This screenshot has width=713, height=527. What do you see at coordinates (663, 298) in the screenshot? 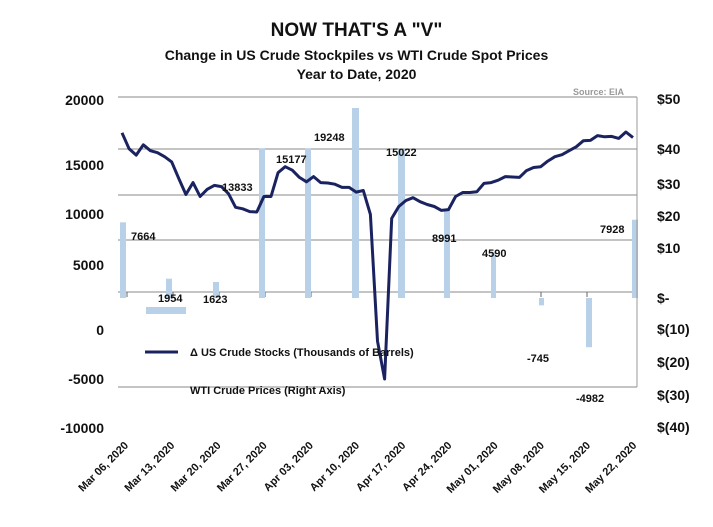
I see `right-tick-label: $-` at bounding box center [663, 298].